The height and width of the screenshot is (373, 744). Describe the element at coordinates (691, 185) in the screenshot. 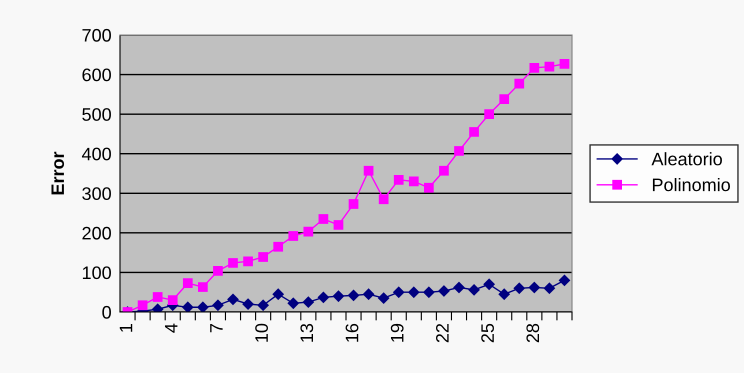

I see `legend-label: Polinomio` at that location.